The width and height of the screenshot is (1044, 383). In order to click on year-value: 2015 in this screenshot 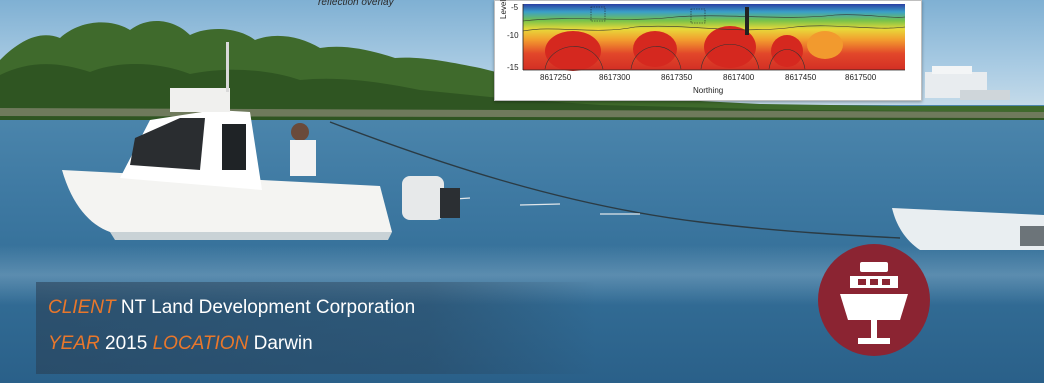, I will do `click(126, 343)`.